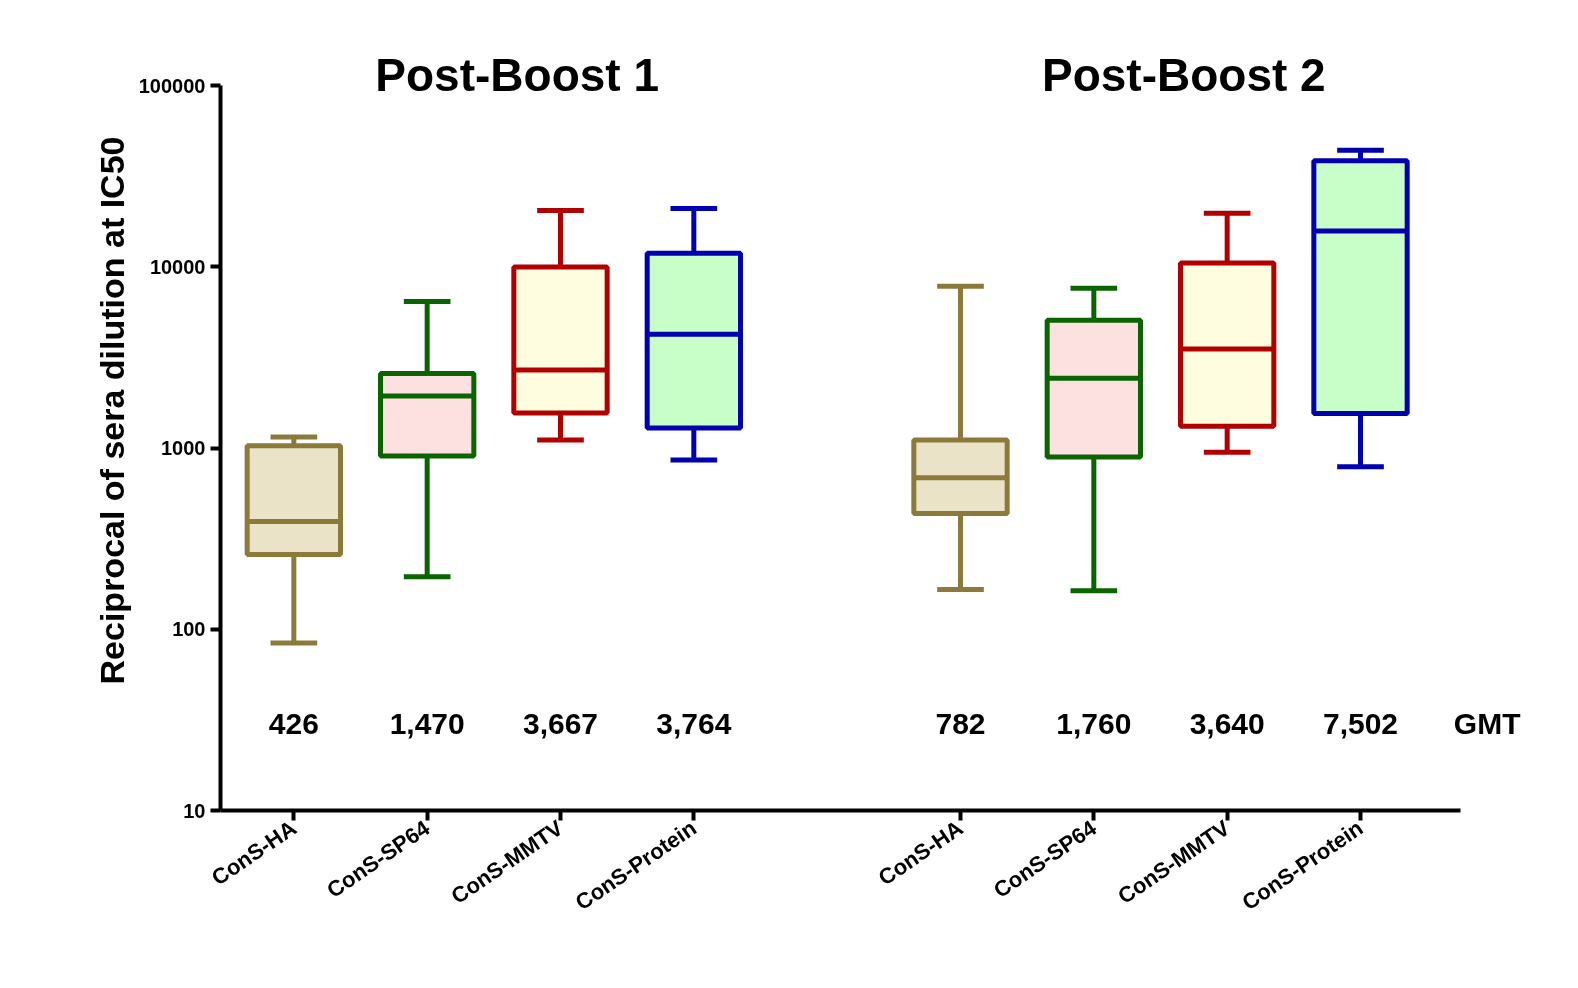 The height and width of the screenshot is (988, 1578). What do you see at coordinates (694, 723) in the screenshot?
I see `annotation: 3,764` at bounding box center [694, 723].